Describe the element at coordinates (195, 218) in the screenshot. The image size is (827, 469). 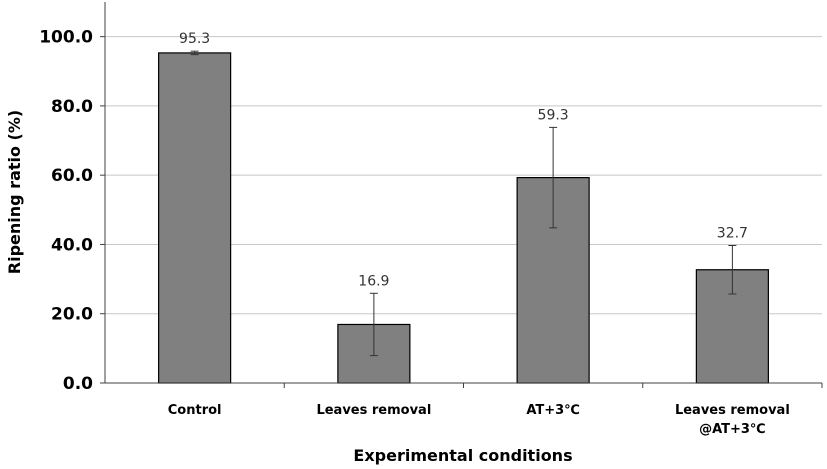
I see `bar` at that location.